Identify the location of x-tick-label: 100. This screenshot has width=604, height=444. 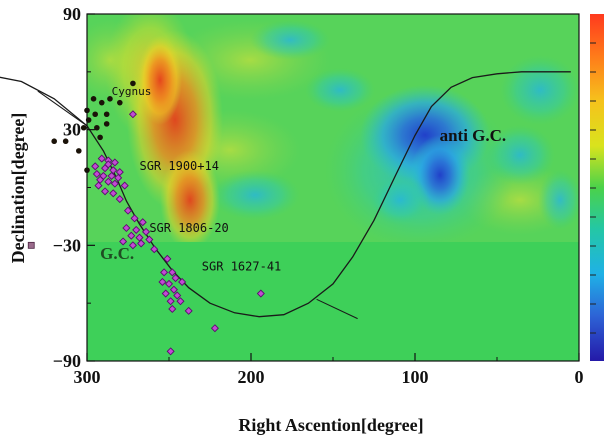
(415, 377).